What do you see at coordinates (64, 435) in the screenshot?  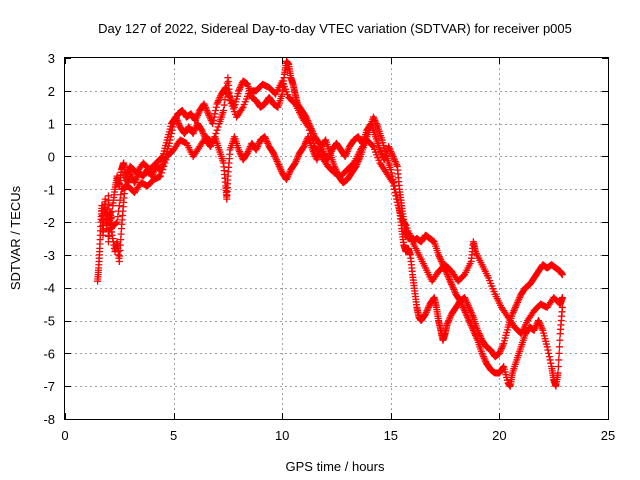 I see `x-tick-label: 0` at bounding box center [64, 435].